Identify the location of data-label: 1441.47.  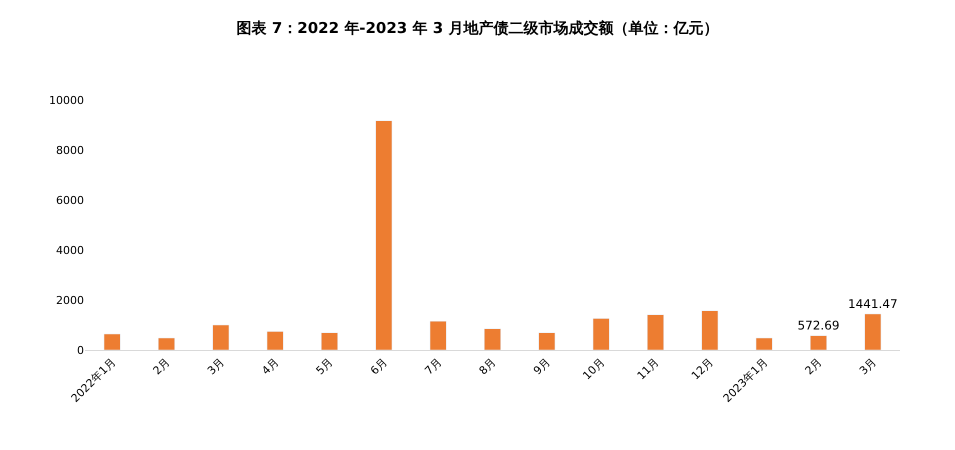
(873, 303).